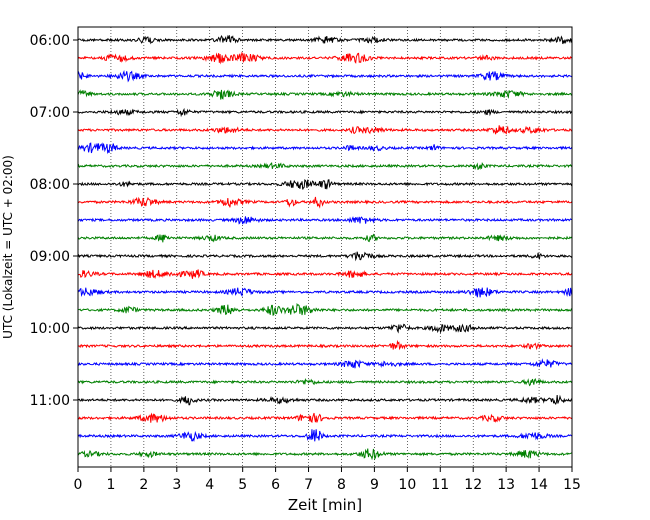 The width and height of the screenshot is (650, 520). What do you see at coordinates (50, 113) in the screenshot?
I see `y-tick-label: 07:00` at bounding box center [50, 113].